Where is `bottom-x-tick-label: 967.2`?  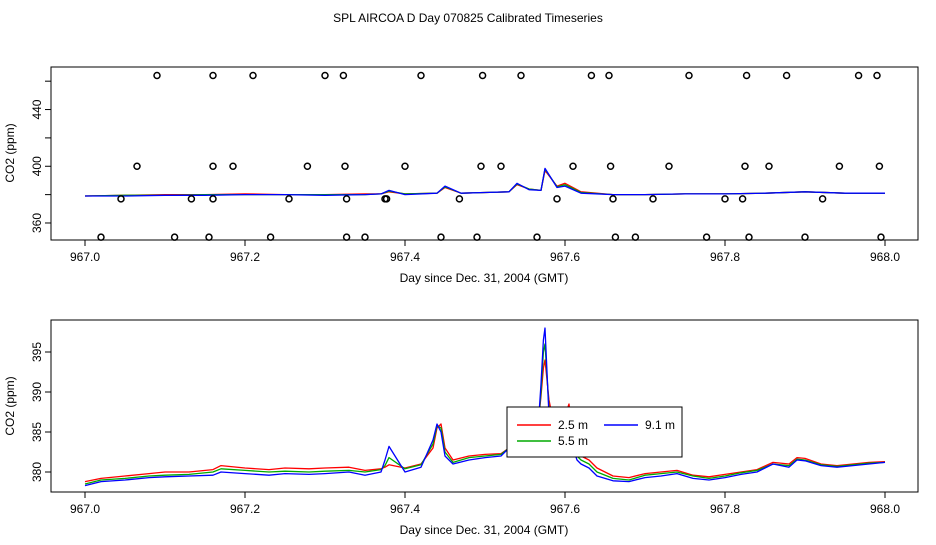
bottom-x-tick-label: 967.2 is located at coordinates (245, 509).